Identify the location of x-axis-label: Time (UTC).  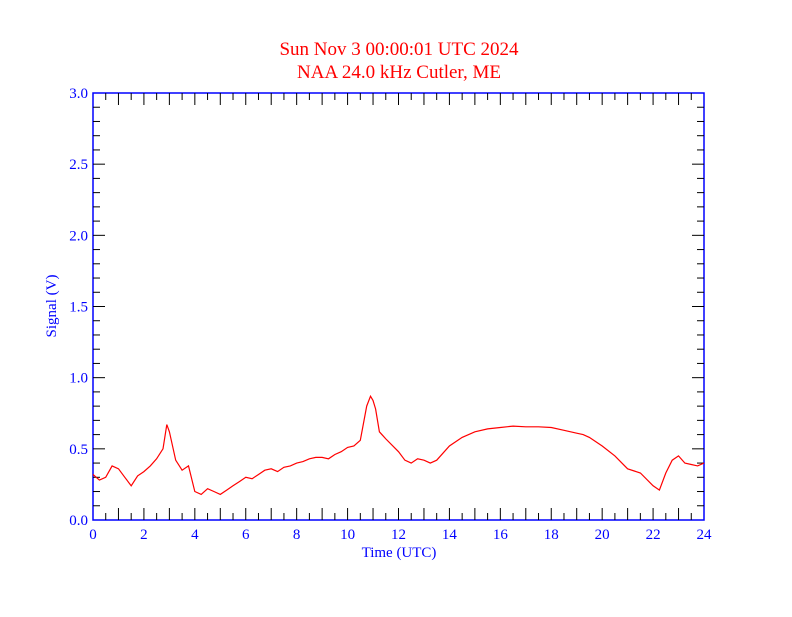
(399, 553).